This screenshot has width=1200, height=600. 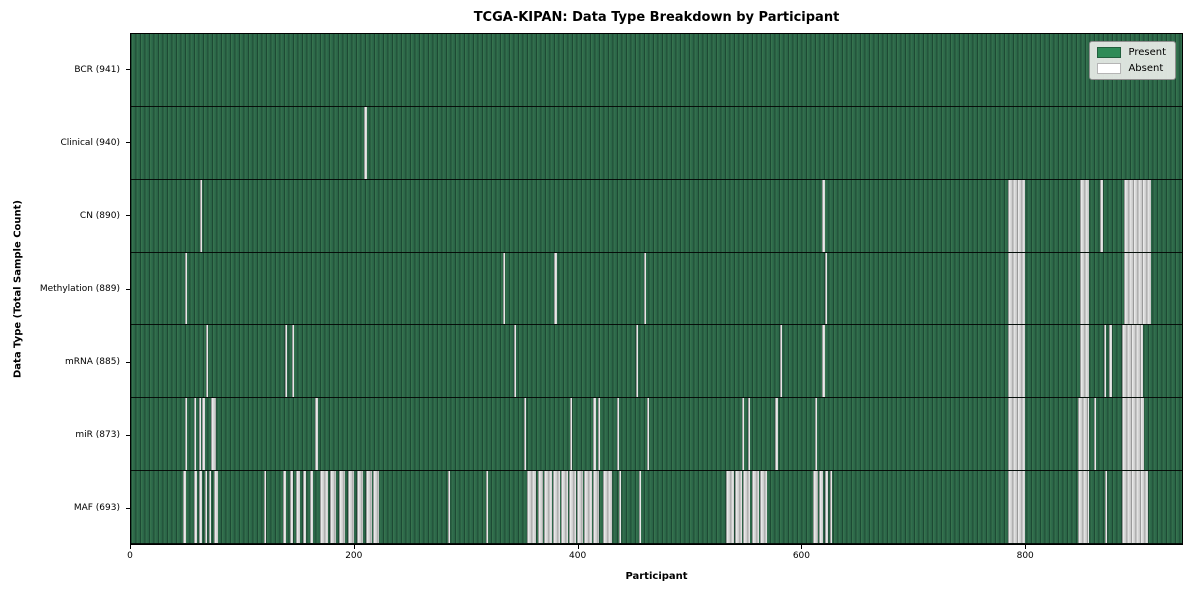 I want to click on row-methylation, so click(x=656, y=289).